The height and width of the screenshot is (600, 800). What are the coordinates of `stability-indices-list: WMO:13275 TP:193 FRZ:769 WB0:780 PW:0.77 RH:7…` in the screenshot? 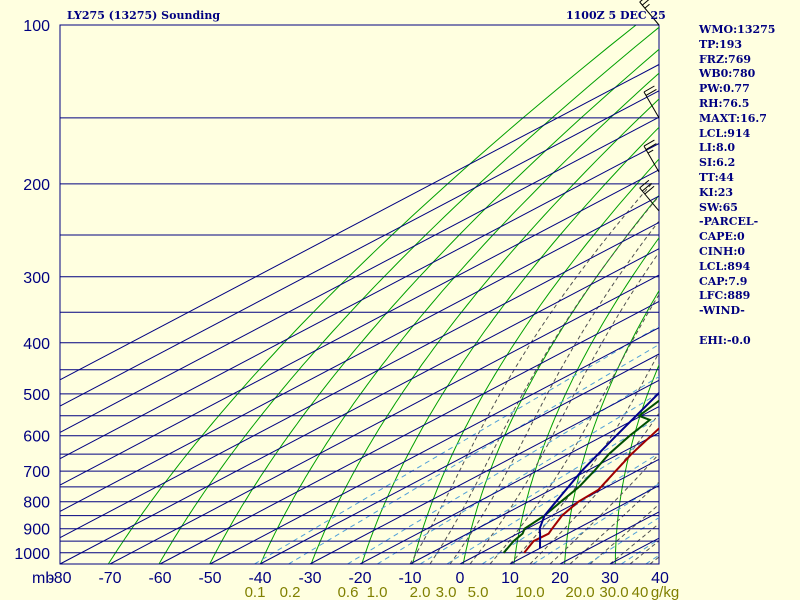 It's located at (737, 186).